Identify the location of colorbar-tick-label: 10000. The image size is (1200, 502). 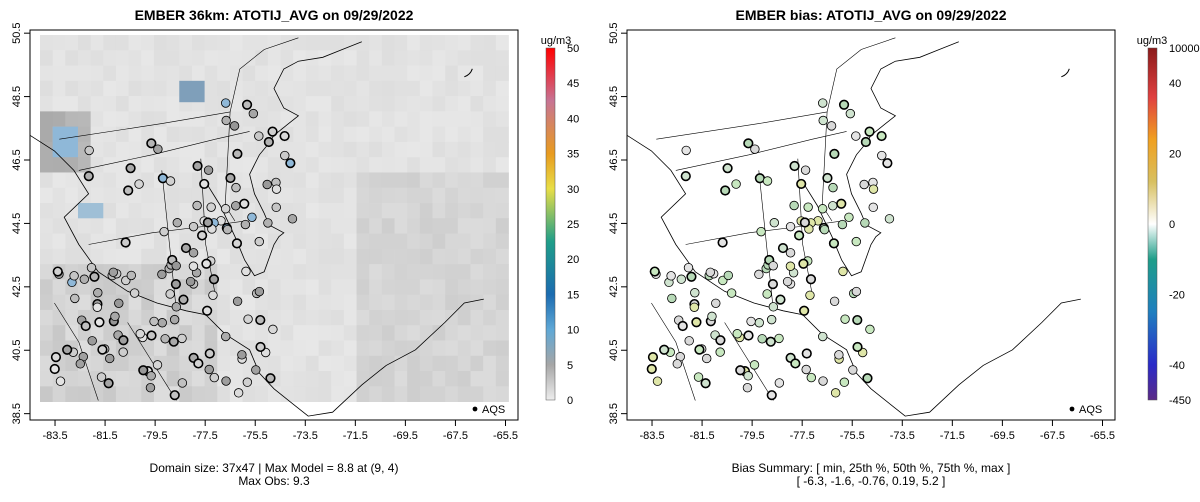
(1184, 49).